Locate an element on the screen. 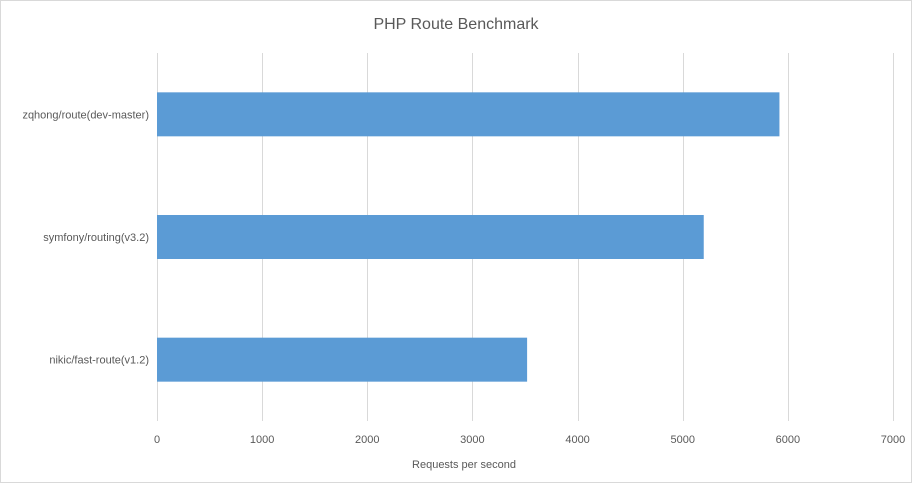 The width and height of the screenshot is (912, 483). x-tick-label: 0 is located at coordinates (157, 440).